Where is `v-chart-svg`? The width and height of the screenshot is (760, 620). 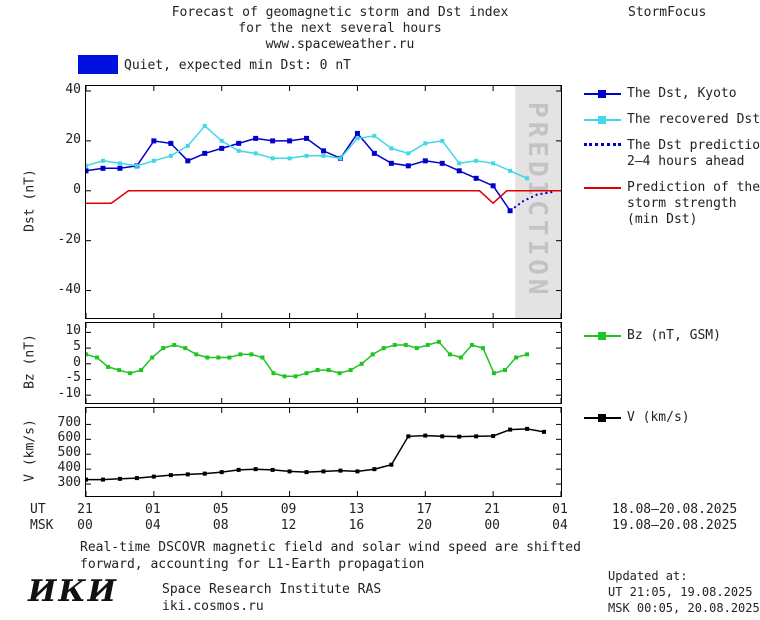 v-chart-svg is located at coordinates (323, 452).